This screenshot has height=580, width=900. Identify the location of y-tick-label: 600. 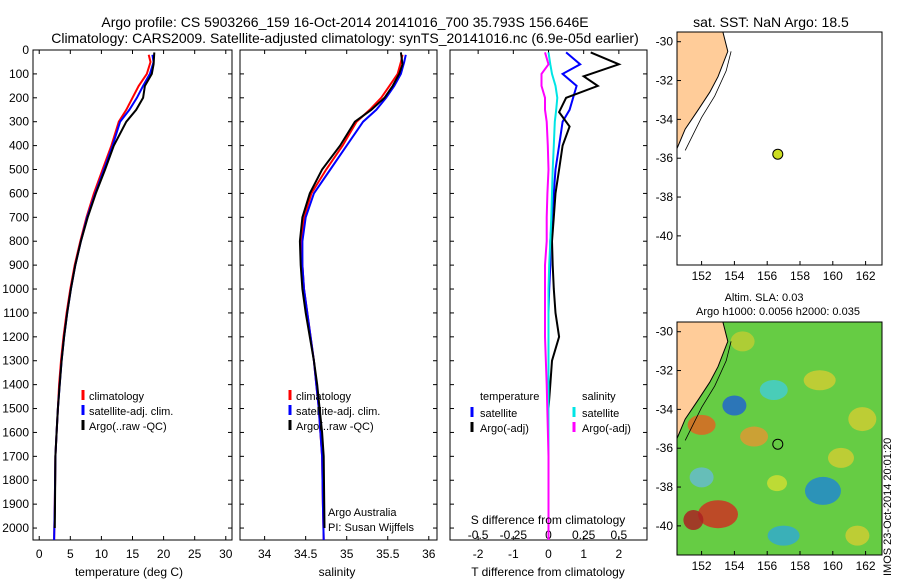
(19, 193).